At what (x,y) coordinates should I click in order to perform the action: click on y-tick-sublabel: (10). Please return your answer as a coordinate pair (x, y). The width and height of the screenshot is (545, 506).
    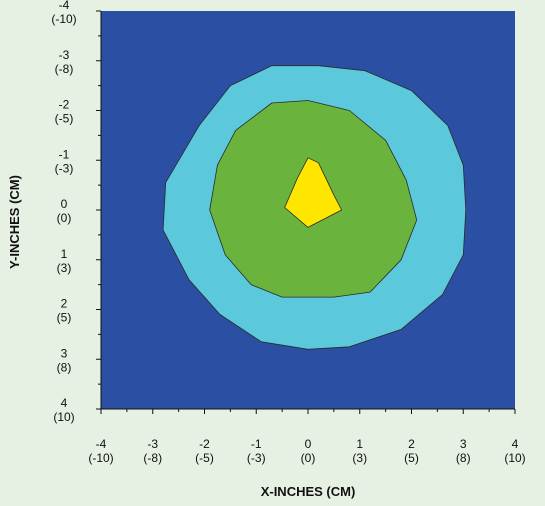
    Looking at the image, I should click on (63, 417).